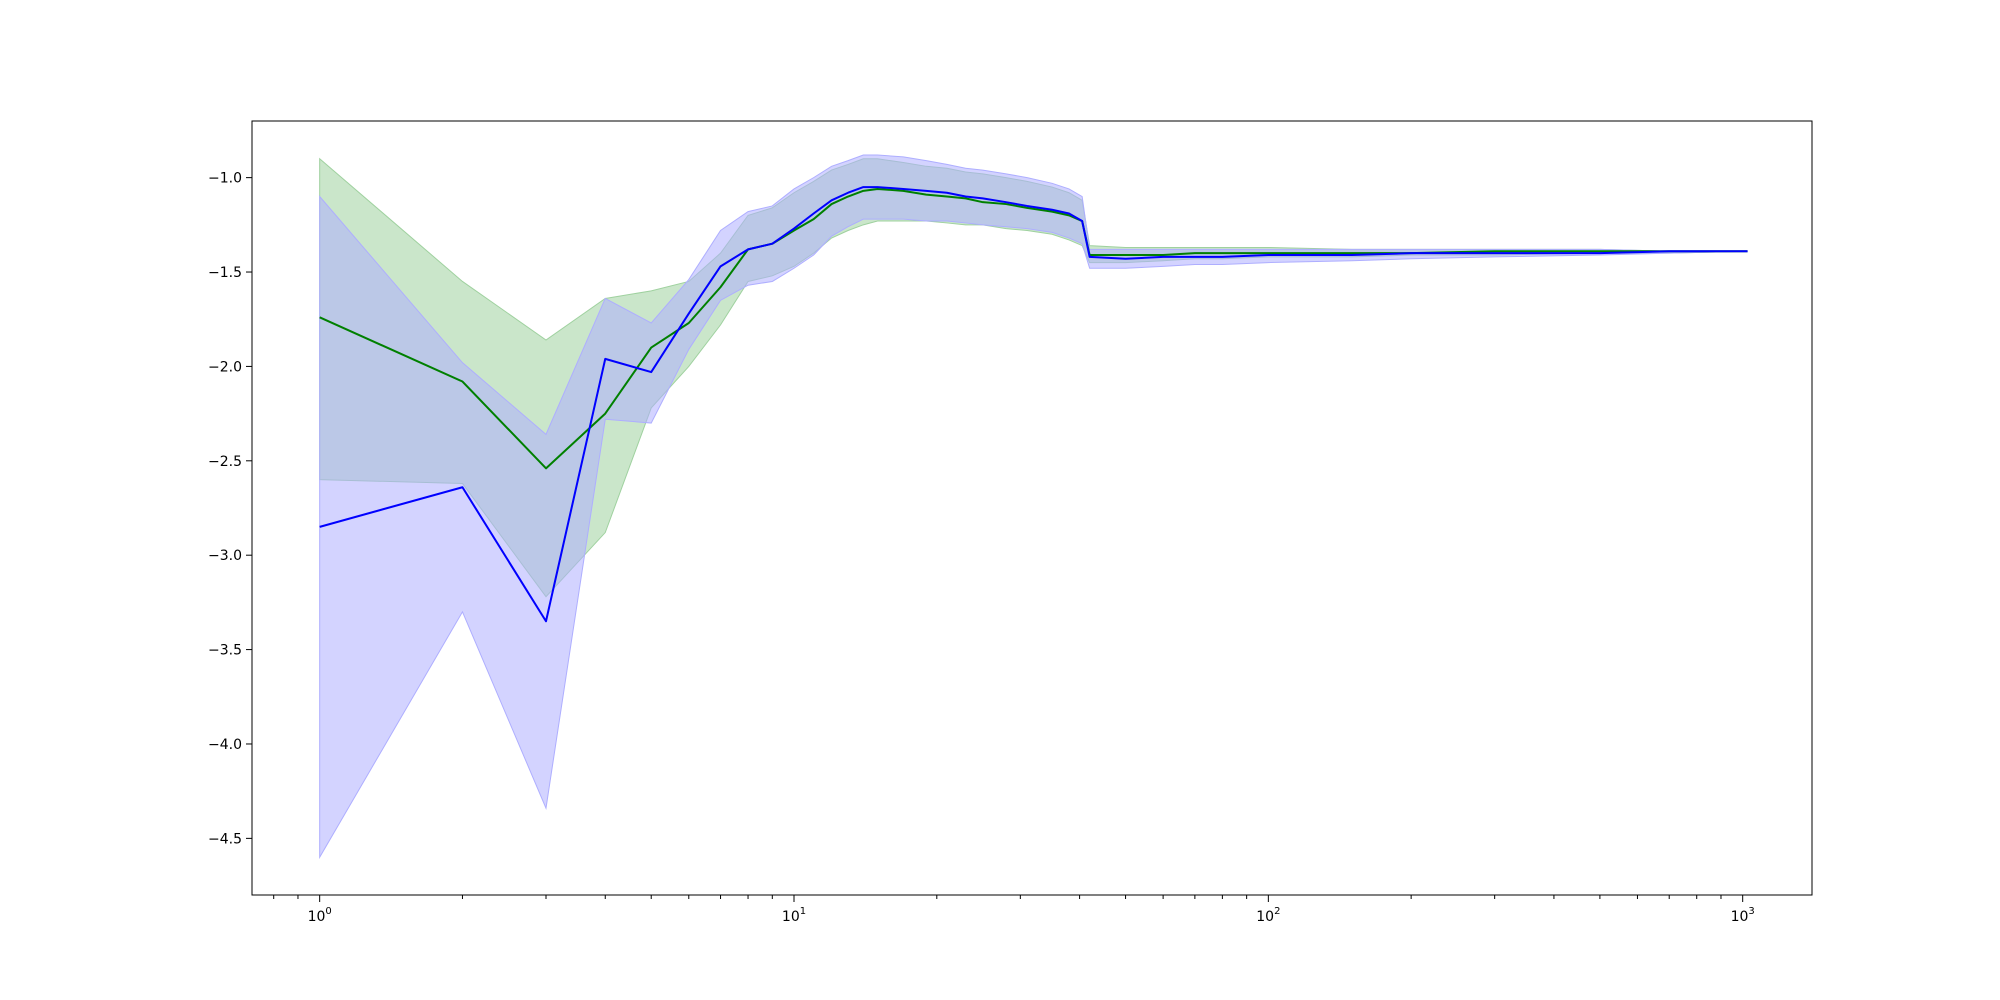  I want to click on y-tick-label: −4.0, so click(225, 745).